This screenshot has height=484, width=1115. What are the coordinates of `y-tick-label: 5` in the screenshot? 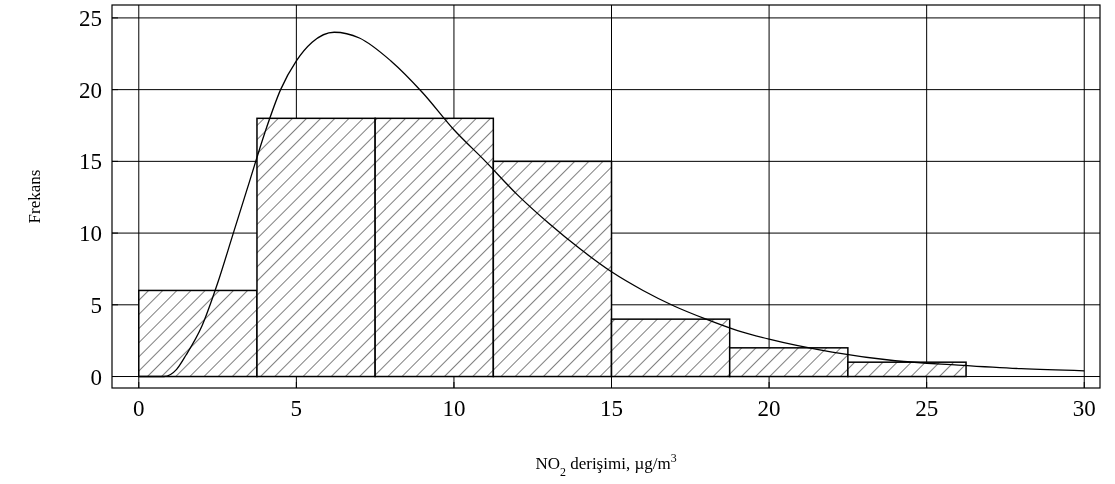 It's located at (96, 305).